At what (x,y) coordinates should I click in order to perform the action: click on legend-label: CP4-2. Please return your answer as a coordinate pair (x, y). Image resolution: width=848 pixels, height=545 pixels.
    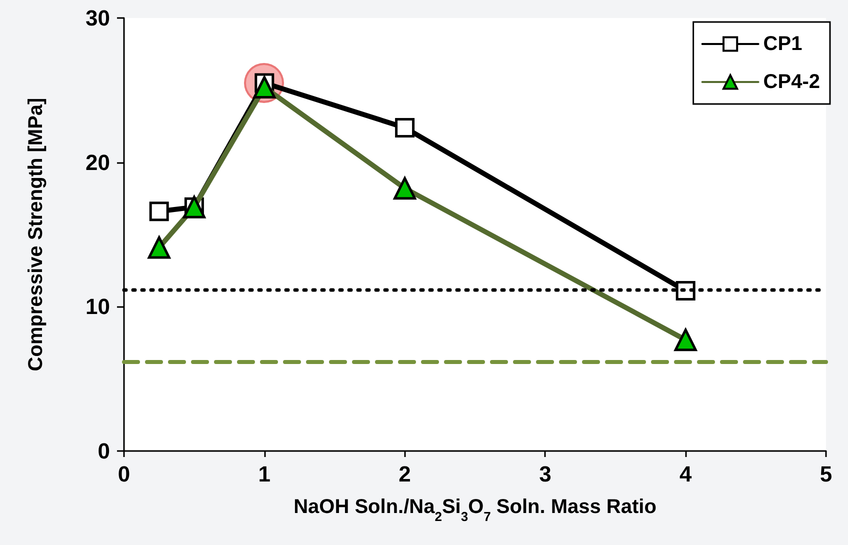
    Looking at the image, I should click on (791, 82).